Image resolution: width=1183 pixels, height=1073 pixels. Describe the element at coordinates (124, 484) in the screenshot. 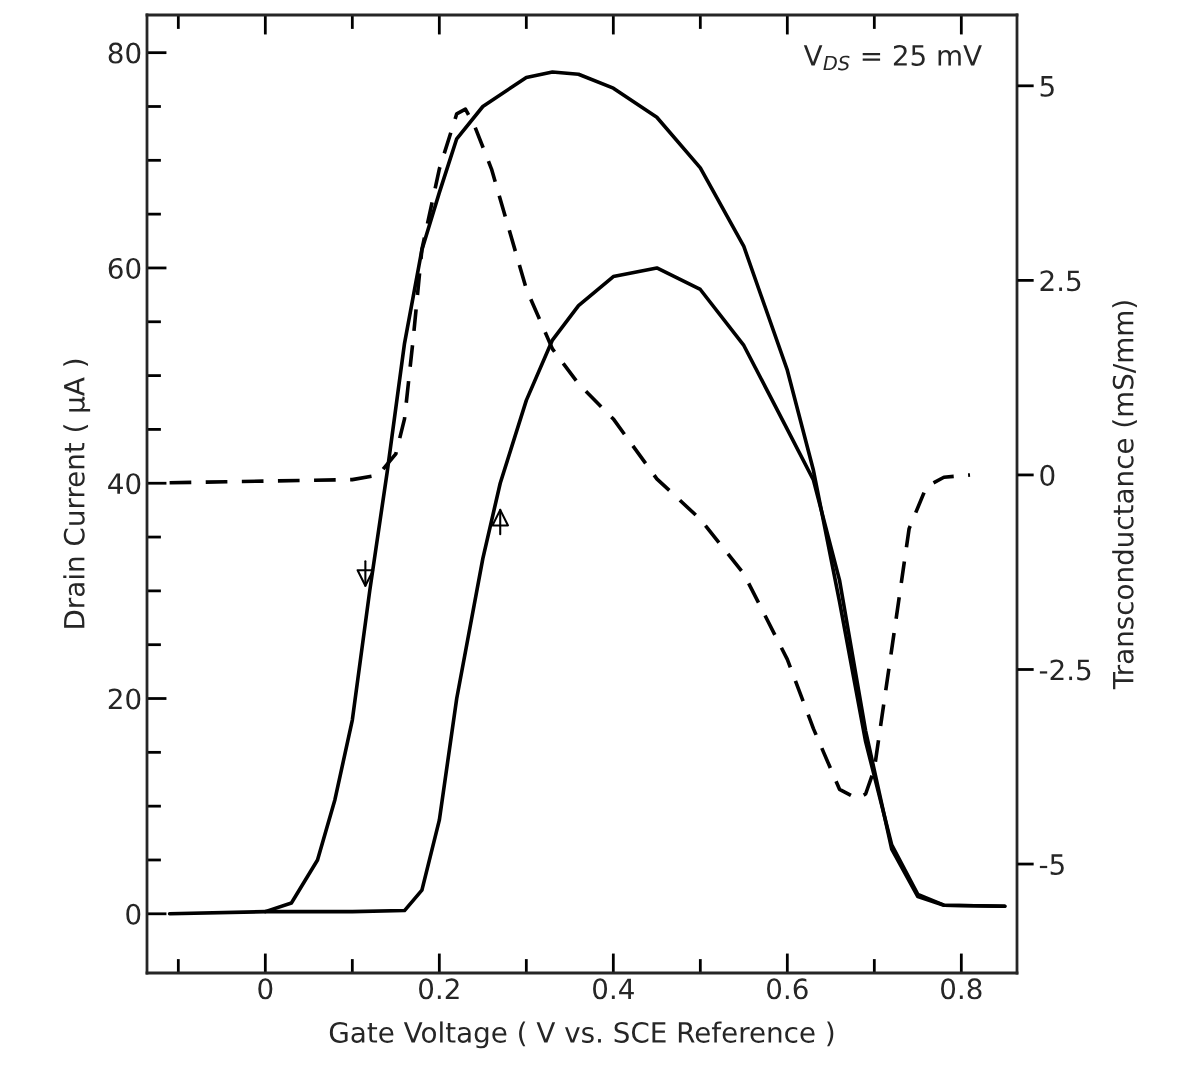

I see `y-tick-label: 40` at that location.